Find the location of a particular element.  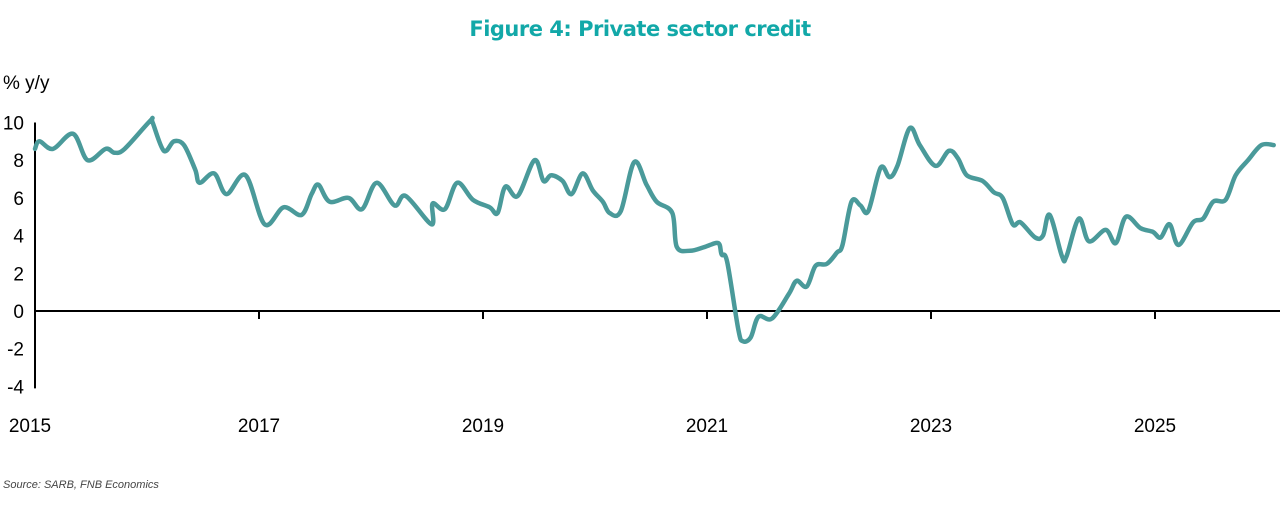

y-tick-label: -4 is located at coordinates (15, 387).